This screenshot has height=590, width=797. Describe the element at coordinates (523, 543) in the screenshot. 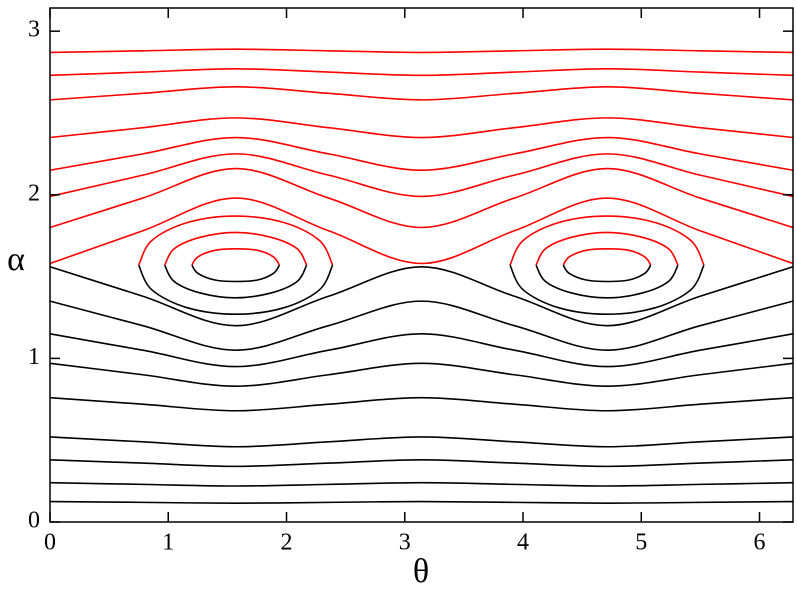

I see `x-tick-label: 4` at that location.